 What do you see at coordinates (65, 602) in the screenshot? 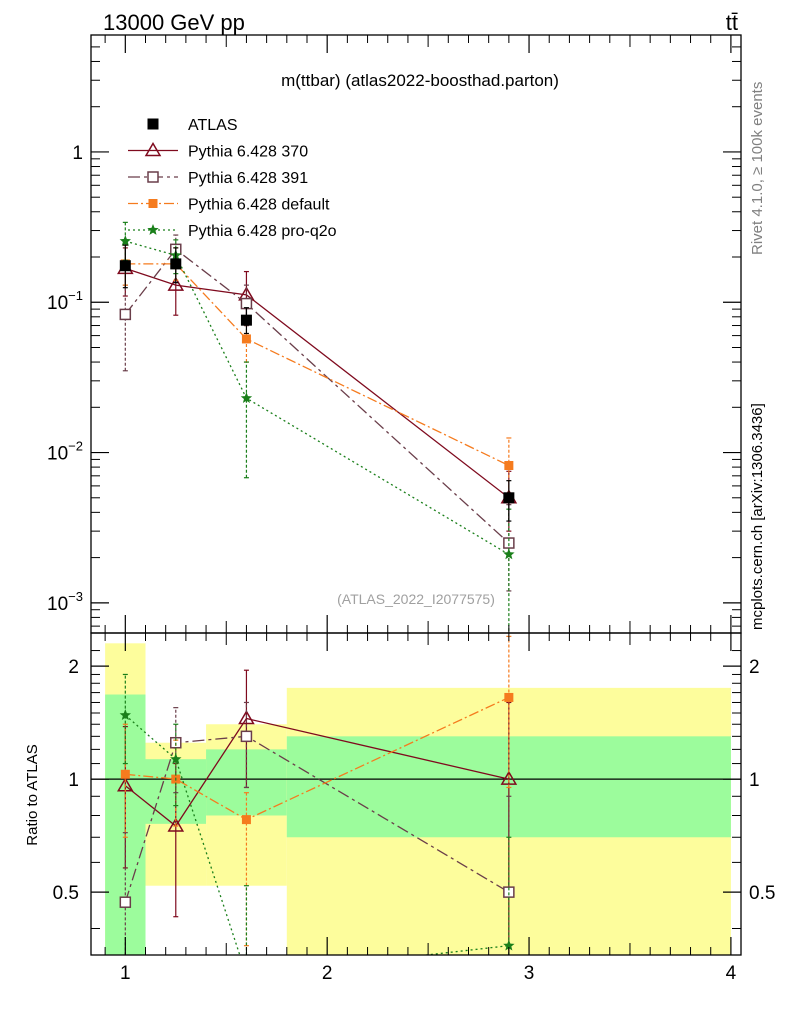
I see `main-y-tick-label: 10⁻³` at bounding box center [65, 602].